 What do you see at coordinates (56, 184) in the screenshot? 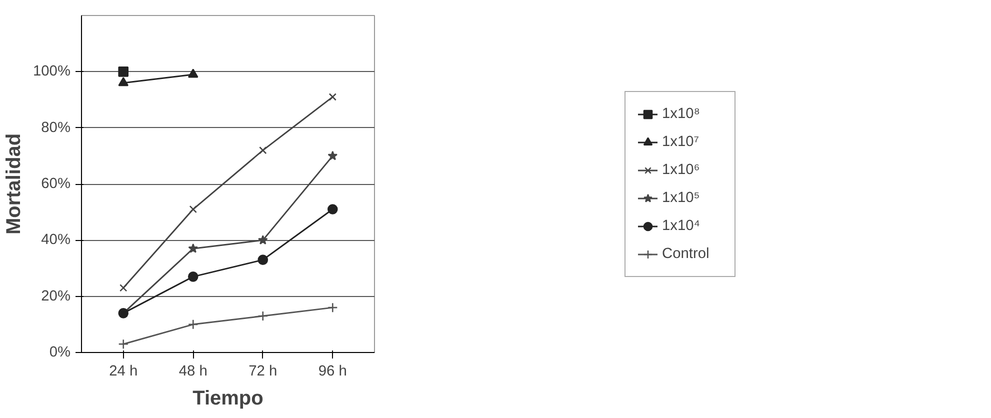
I see `y-tick-label: 60%` at bounding box center [56, 184].